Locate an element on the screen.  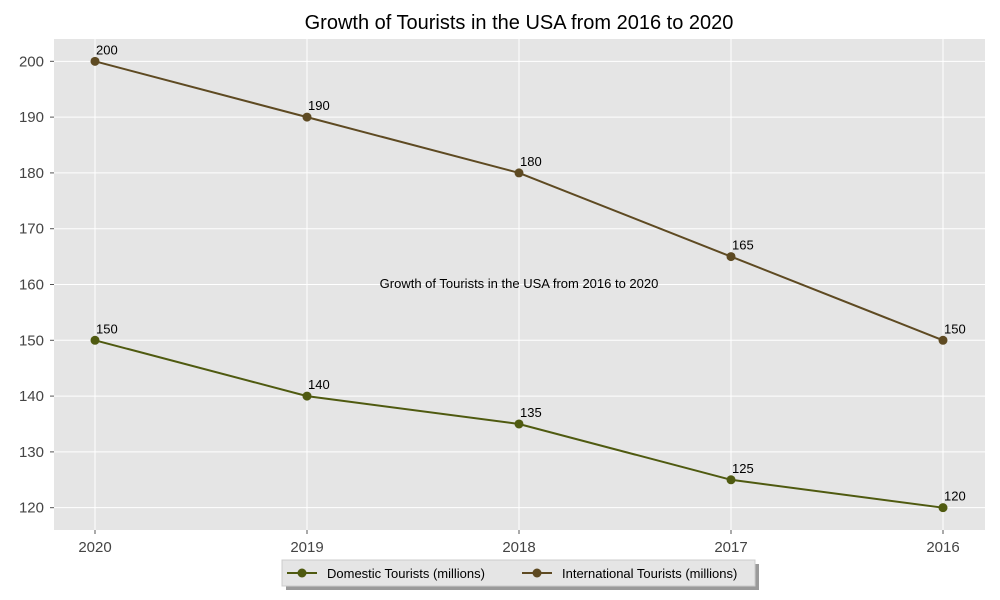
y-tick-label: 180 is located at coordinates (31, 173).